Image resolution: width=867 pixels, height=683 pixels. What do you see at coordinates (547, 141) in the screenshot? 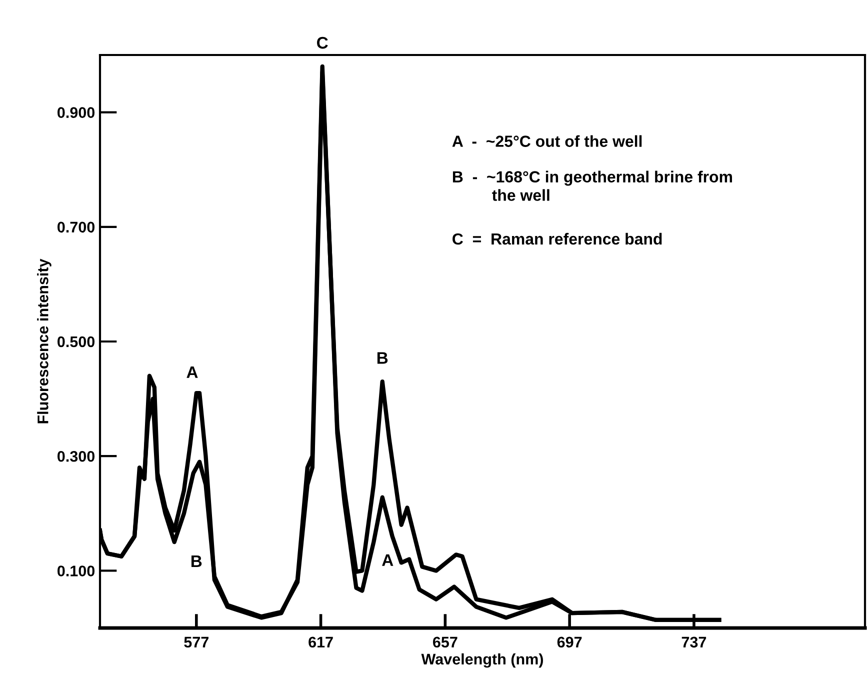
I see `annotation: A - ~25°C out of the well` at bounding box center [547, 141].